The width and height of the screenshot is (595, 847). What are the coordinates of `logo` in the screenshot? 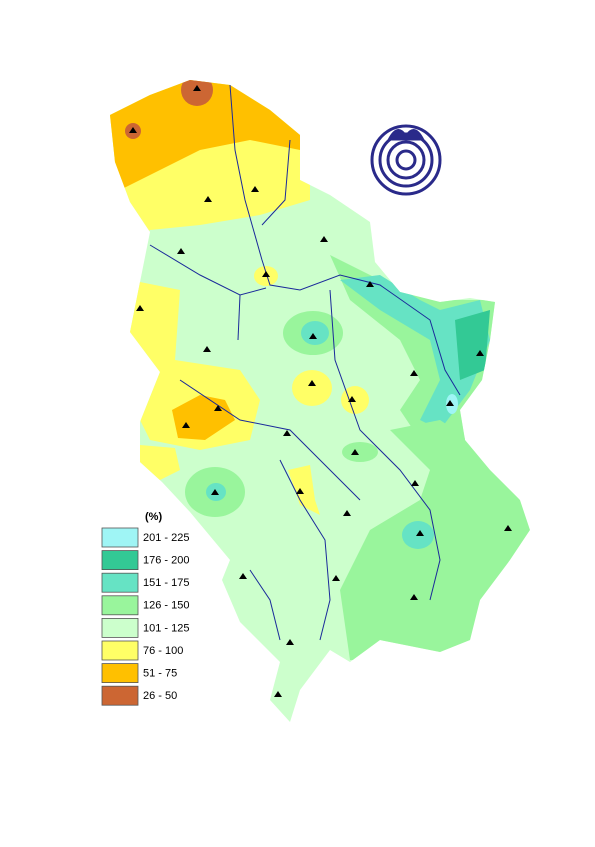 It's located at (406, 160).